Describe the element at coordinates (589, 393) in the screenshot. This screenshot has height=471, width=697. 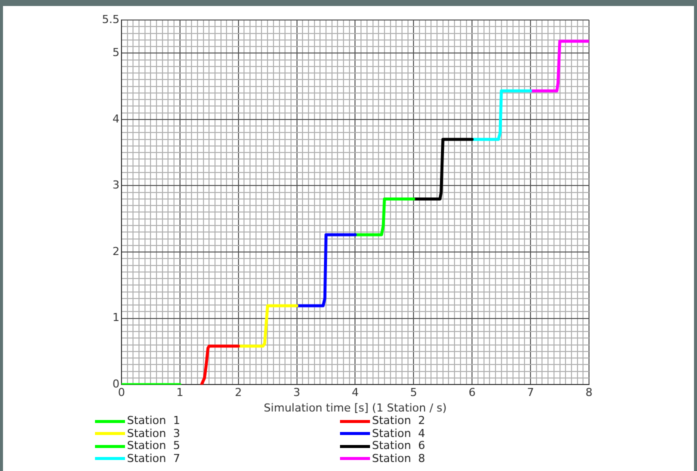
I see `x-tick-label: 8` at that location.